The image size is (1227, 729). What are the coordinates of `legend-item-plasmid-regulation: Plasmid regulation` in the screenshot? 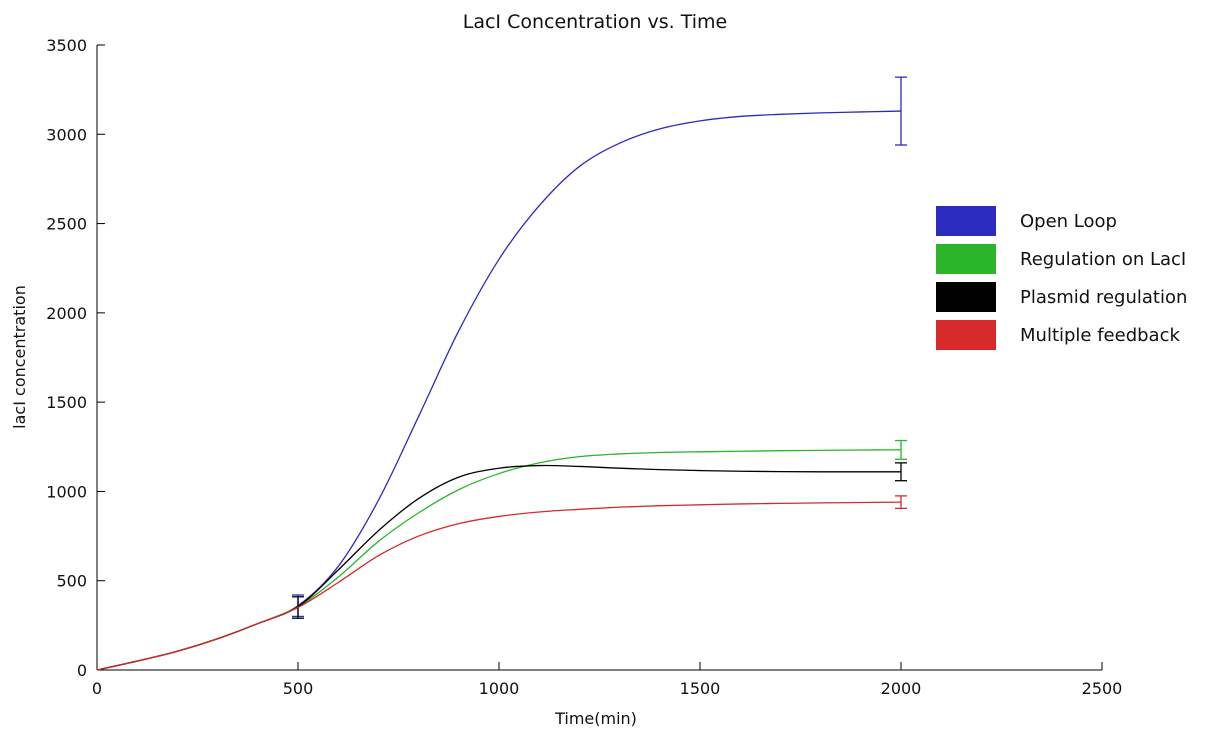 It's located at (1061, 297).